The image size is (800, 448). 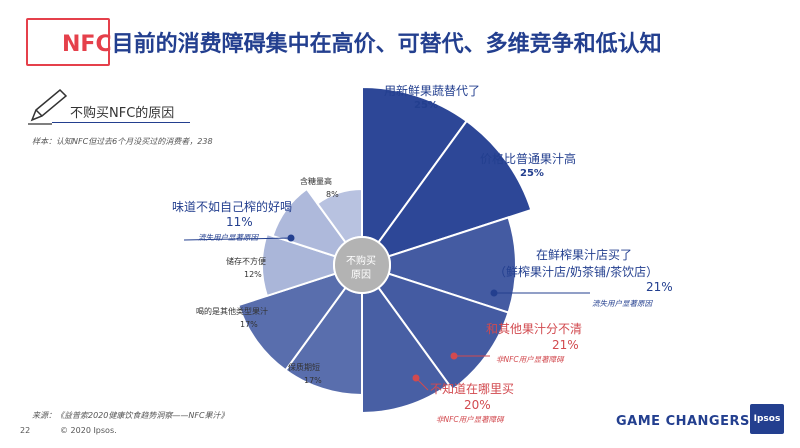 I want to click on center-label: 不购买 原因, so click(x=361, y=269).